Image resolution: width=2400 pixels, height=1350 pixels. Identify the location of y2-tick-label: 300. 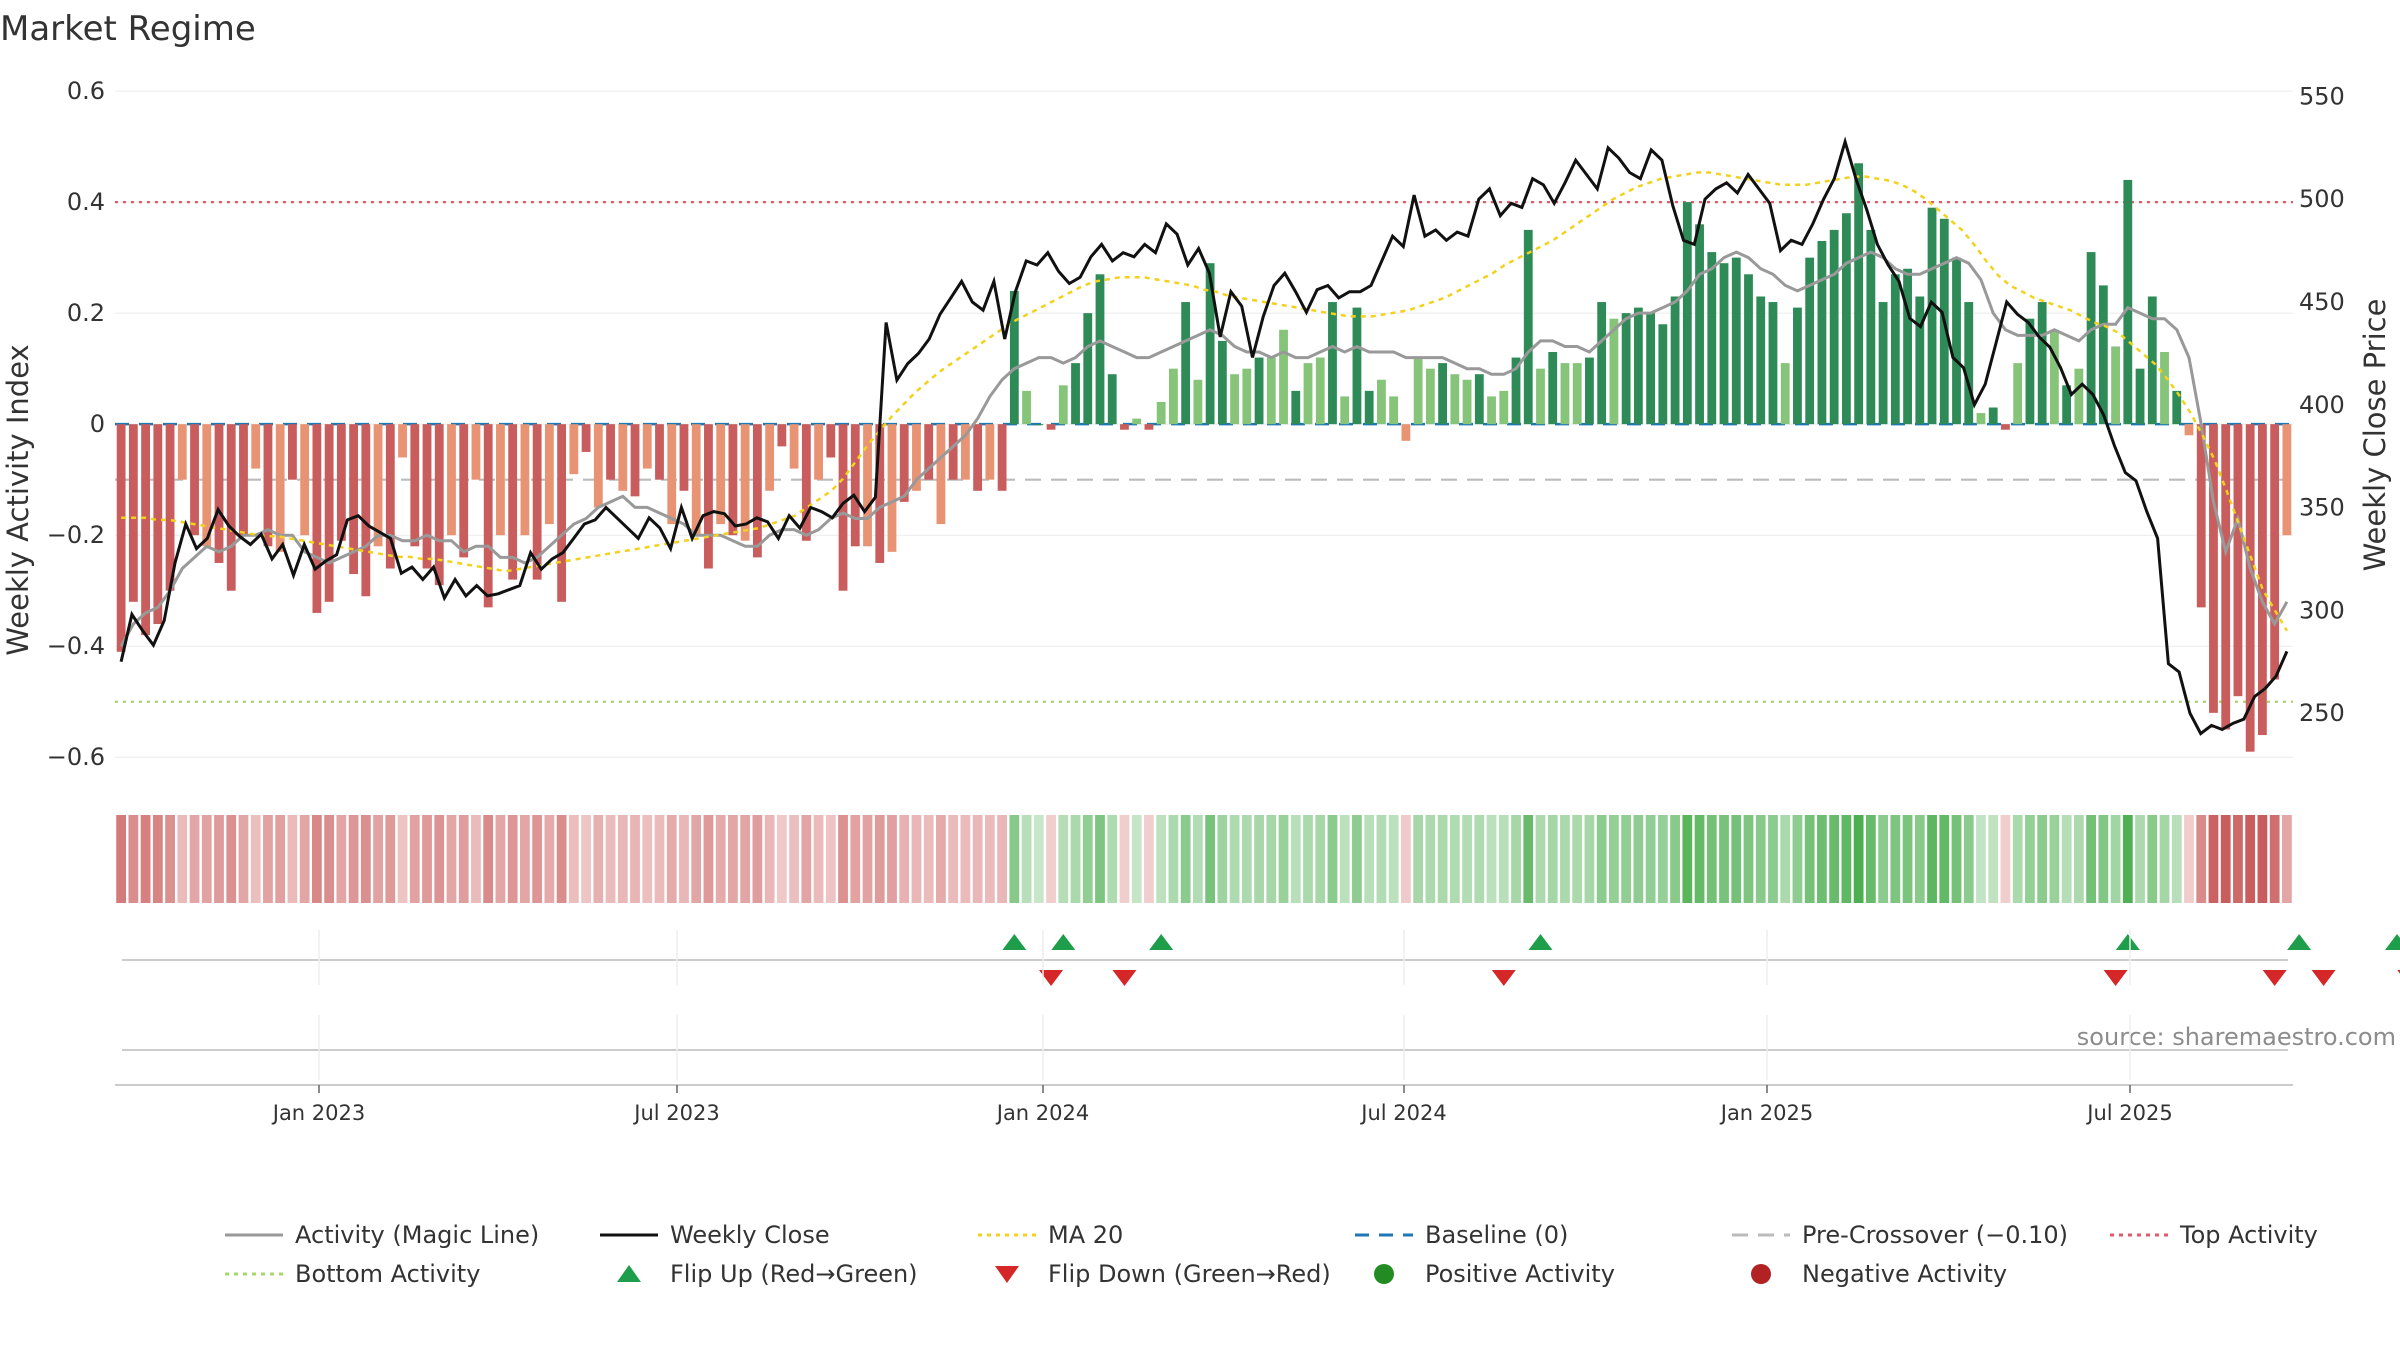
(2322, 610).